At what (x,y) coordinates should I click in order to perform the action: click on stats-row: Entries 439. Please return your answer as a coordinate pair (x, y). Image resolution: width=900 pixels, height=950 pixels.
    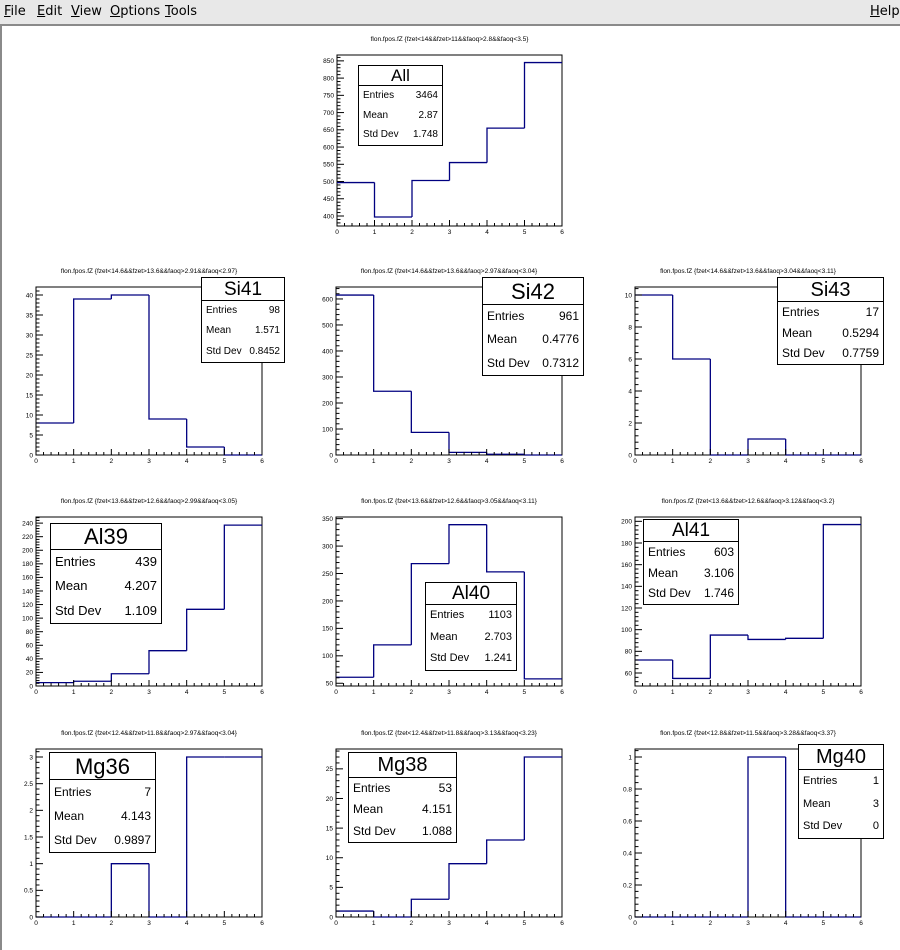
    Looking at the image, I should click on (106, 562).